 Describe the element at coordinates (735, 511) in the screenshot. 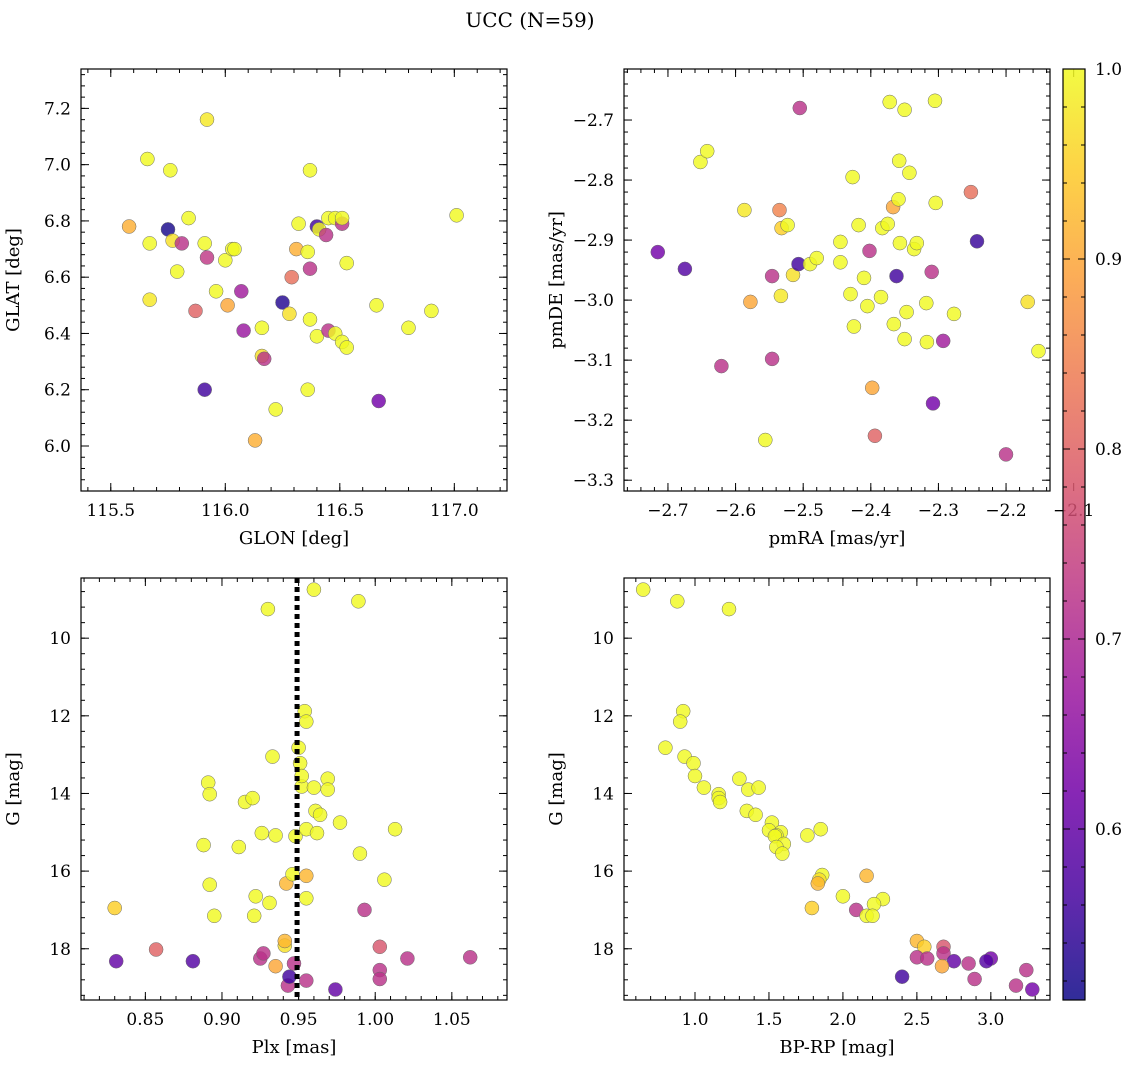

I see `x-tick-label: −2.6` at that location.